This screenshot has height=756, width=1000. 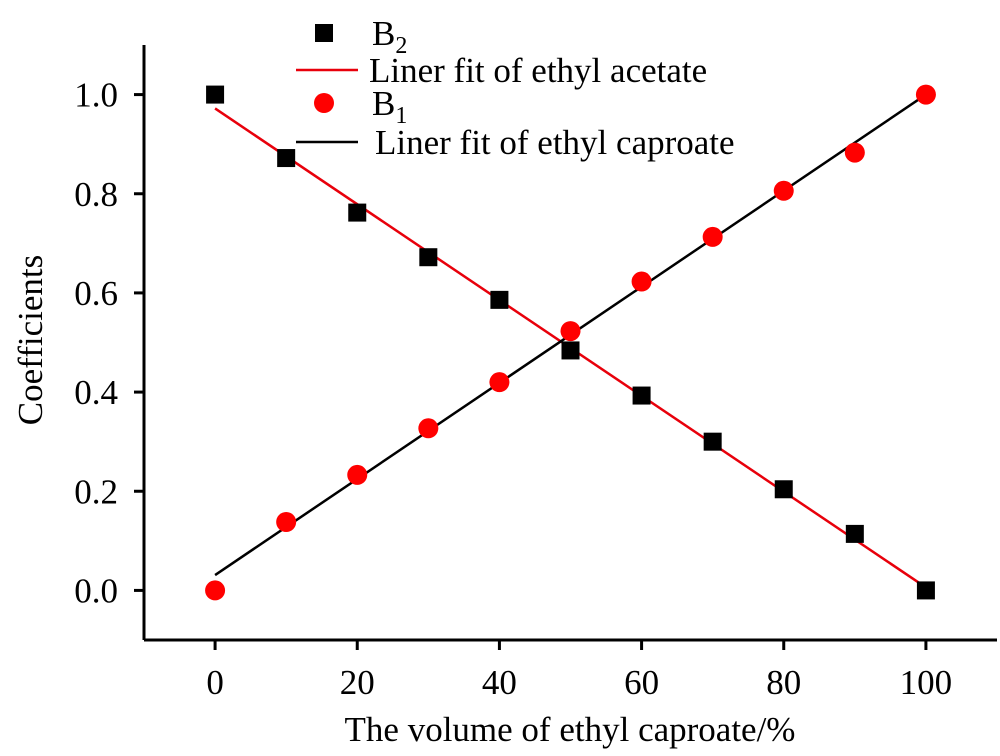 What do you see at coordinates (389, 106) in the screenshot?
I see `legend-label: B1` at bounding box center [389, 106].